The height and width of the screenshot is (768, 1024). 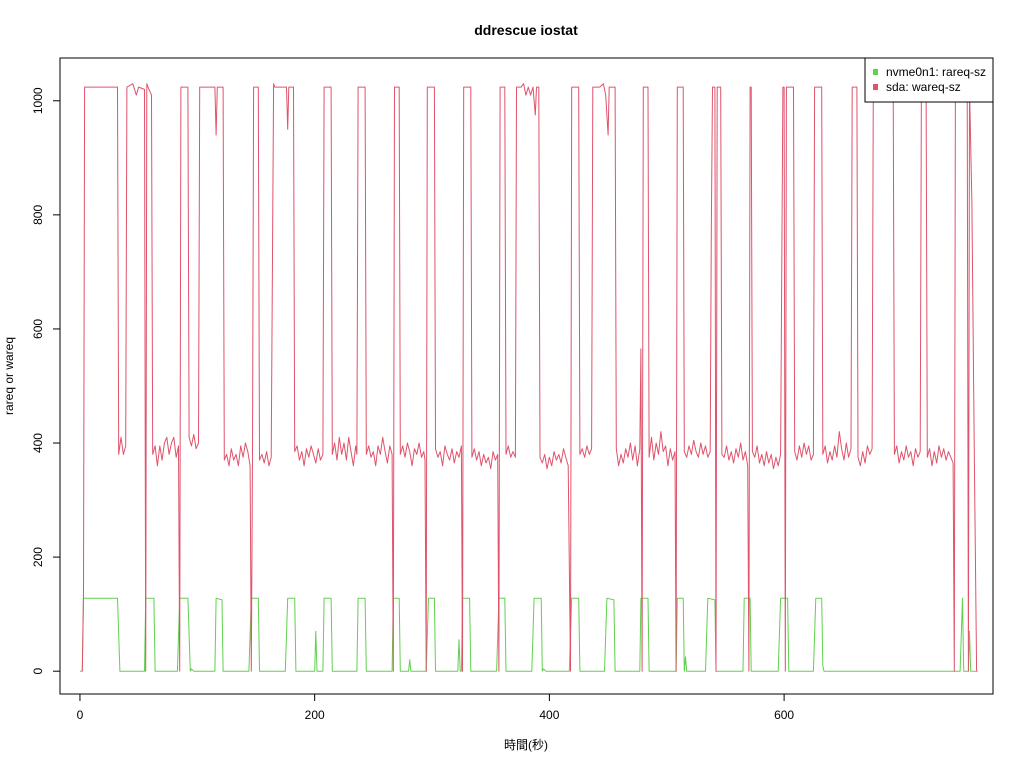 What do you see at coordinates (38, 100) in the screenshot?
I see `y-tick-label: 1000` at bounding box center [38, 100].